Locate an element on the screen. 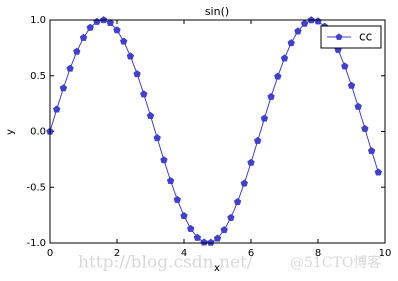 Image resolution: width=398 pixels, height=281 pixels. y-tick-label: 0.0 is located at coordinates (38, 132).